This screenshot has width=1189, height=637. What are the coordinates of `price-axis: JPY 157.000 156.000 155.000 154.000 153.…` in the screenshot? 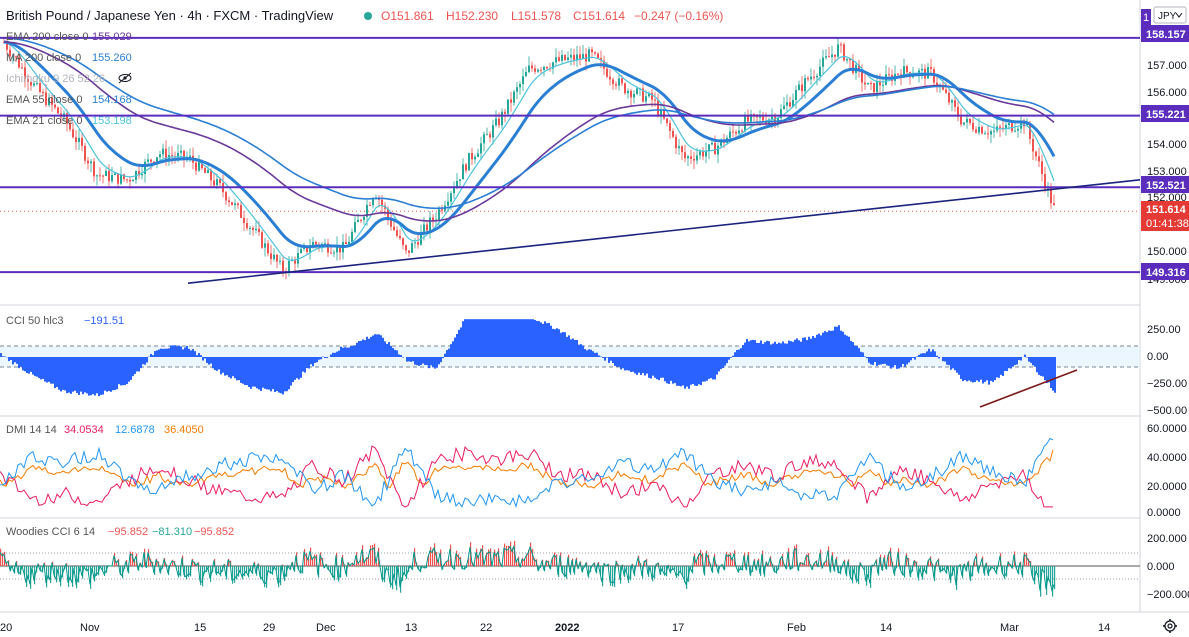 It's located at (1165, 146).